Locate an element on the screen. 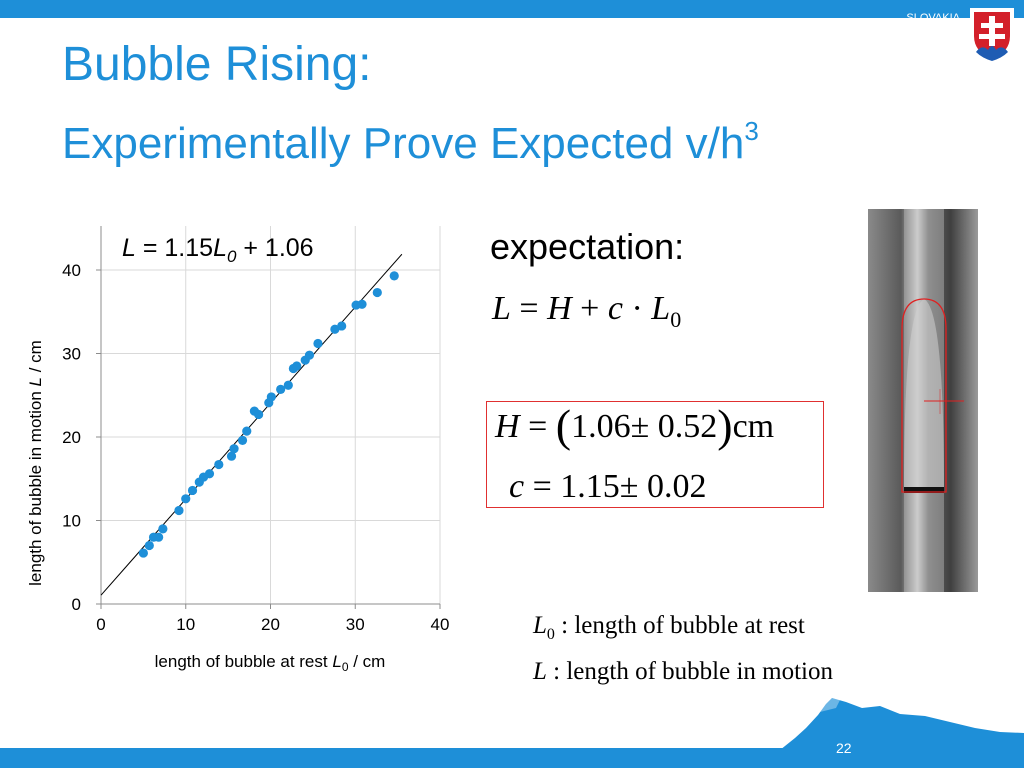  y-tick-label: 30 is located at coordinates (71, 354).